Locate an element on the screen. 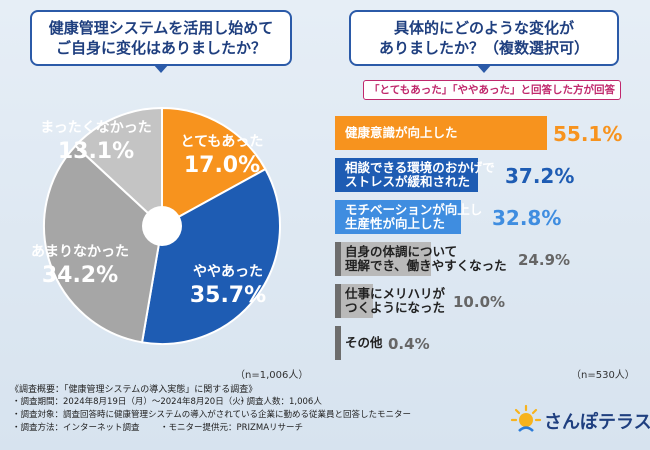  pie-label-2: ややあった is located at coordinates (228, 272).